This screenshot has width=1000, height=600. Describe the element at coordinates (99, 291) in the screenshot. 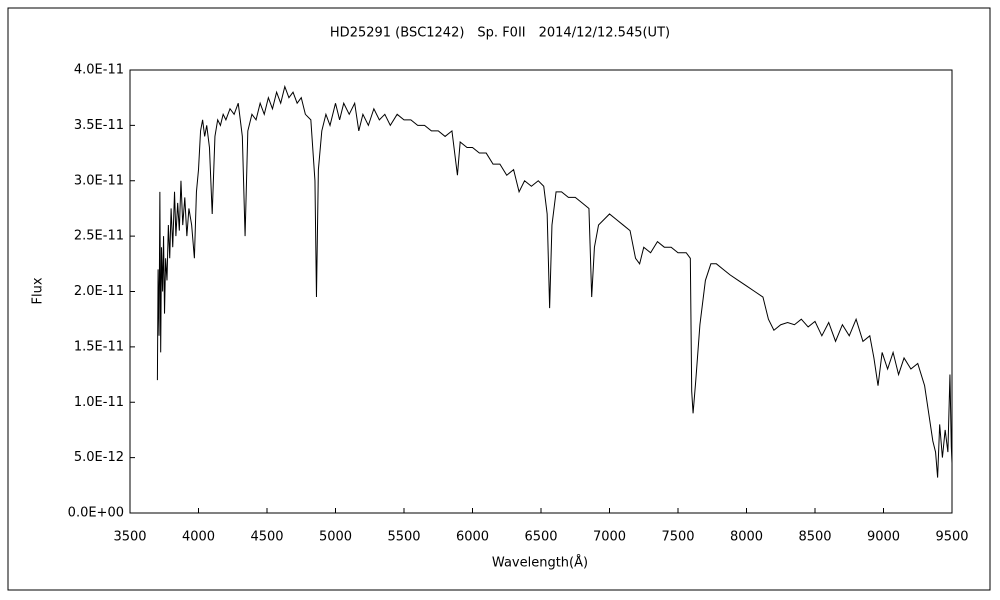

I see `y-tick-label: 2.0E-11` at that location.